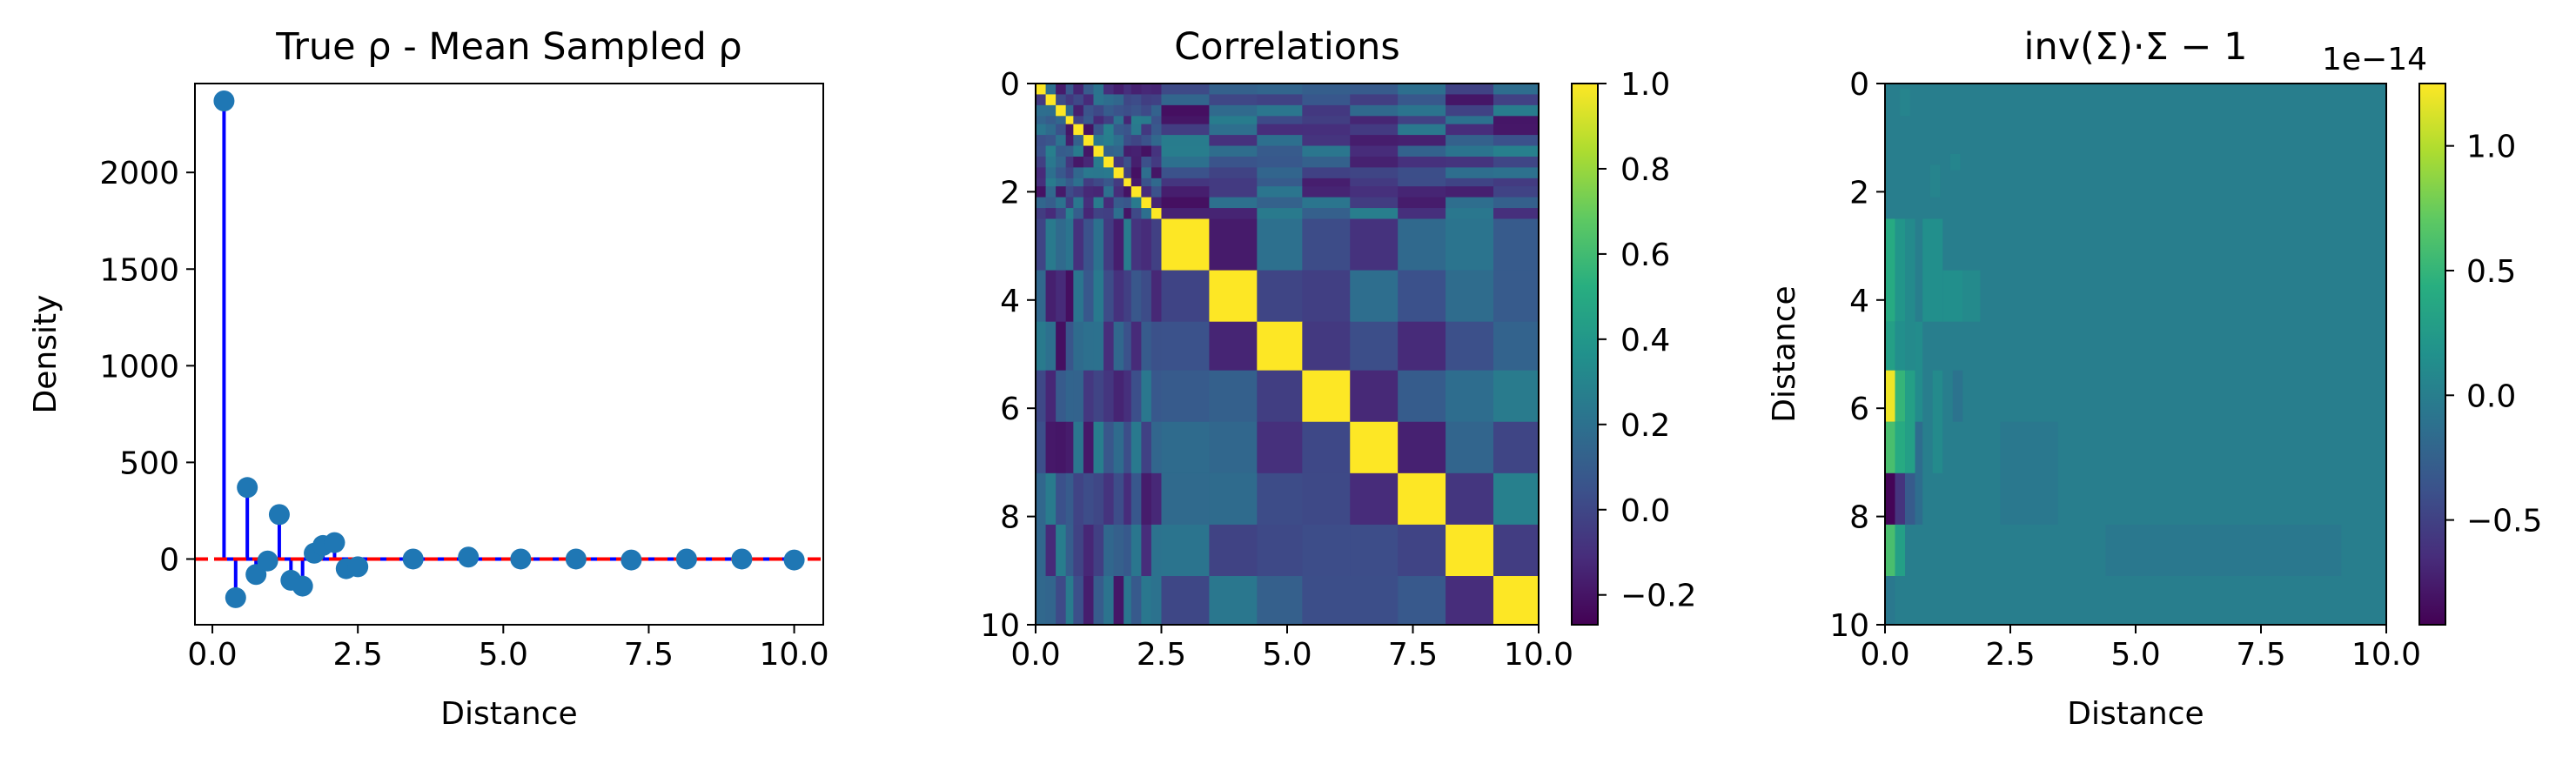  Describe the element at coordinates (1585, 354) in the screenshot. I see `correlation-colorbar` at that location.